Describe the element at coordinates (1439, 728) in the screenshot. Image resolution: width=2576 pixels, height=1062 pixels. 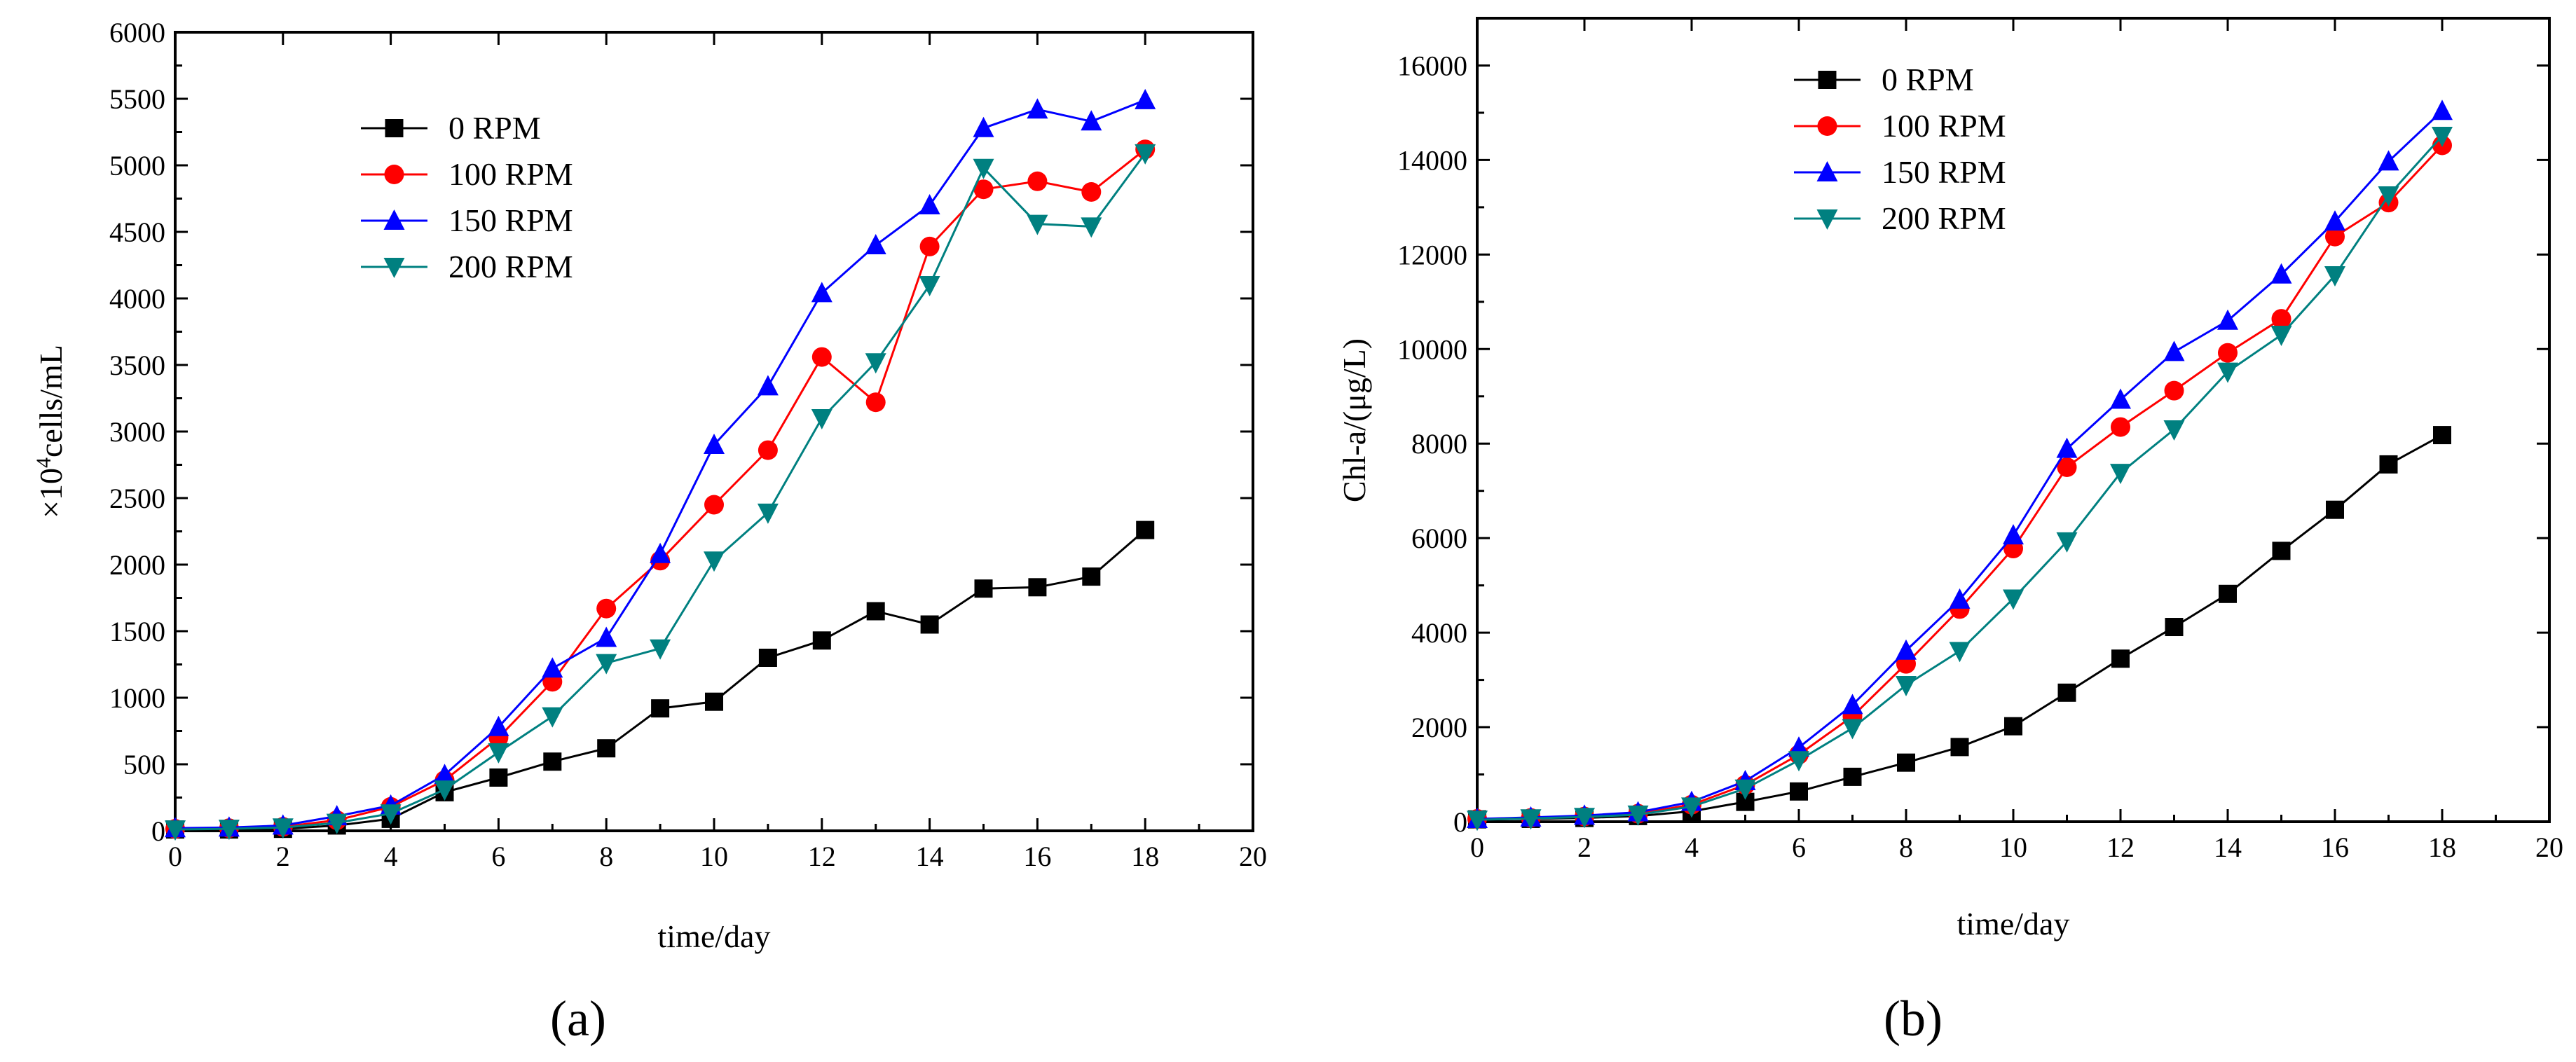
I see `y-tick-label: 2000` at that location.